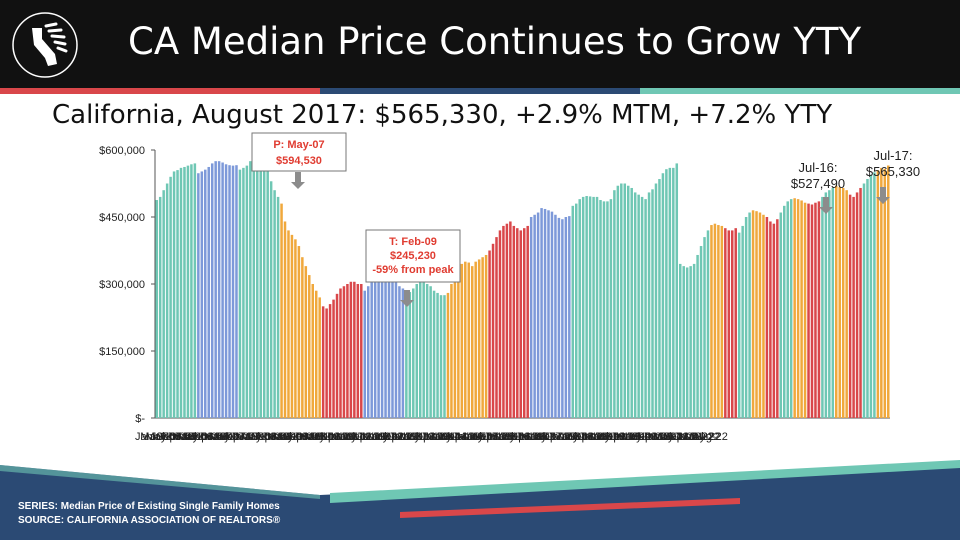 Image resolution: width=960 pixels, height=540 pixels. I want to click on x-tick-label: Mar-17, so click(538, 437).